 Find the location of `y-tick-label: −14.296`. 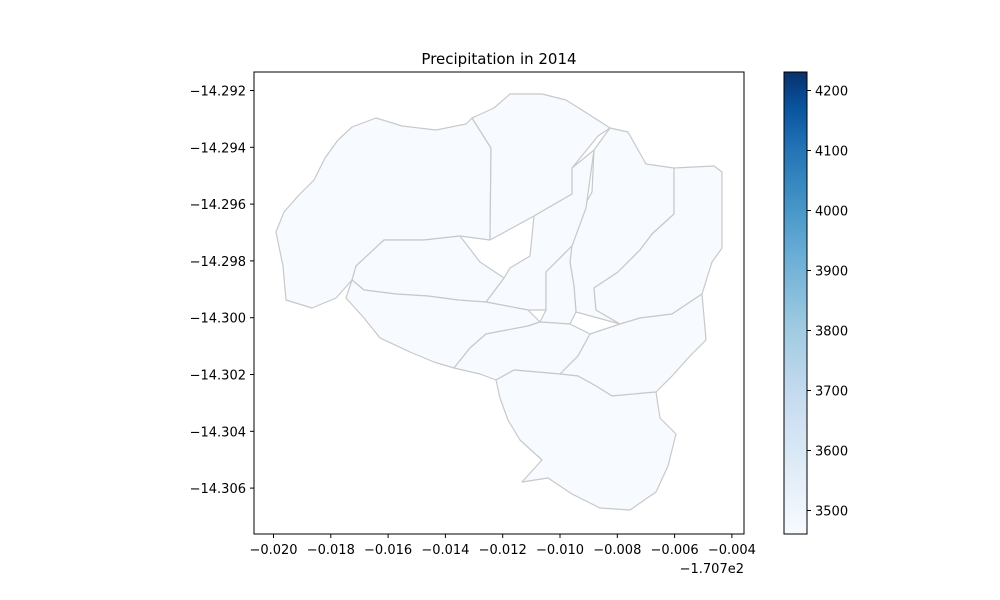

y-tick-label: −14.296 is located at coordinates (218, 205).